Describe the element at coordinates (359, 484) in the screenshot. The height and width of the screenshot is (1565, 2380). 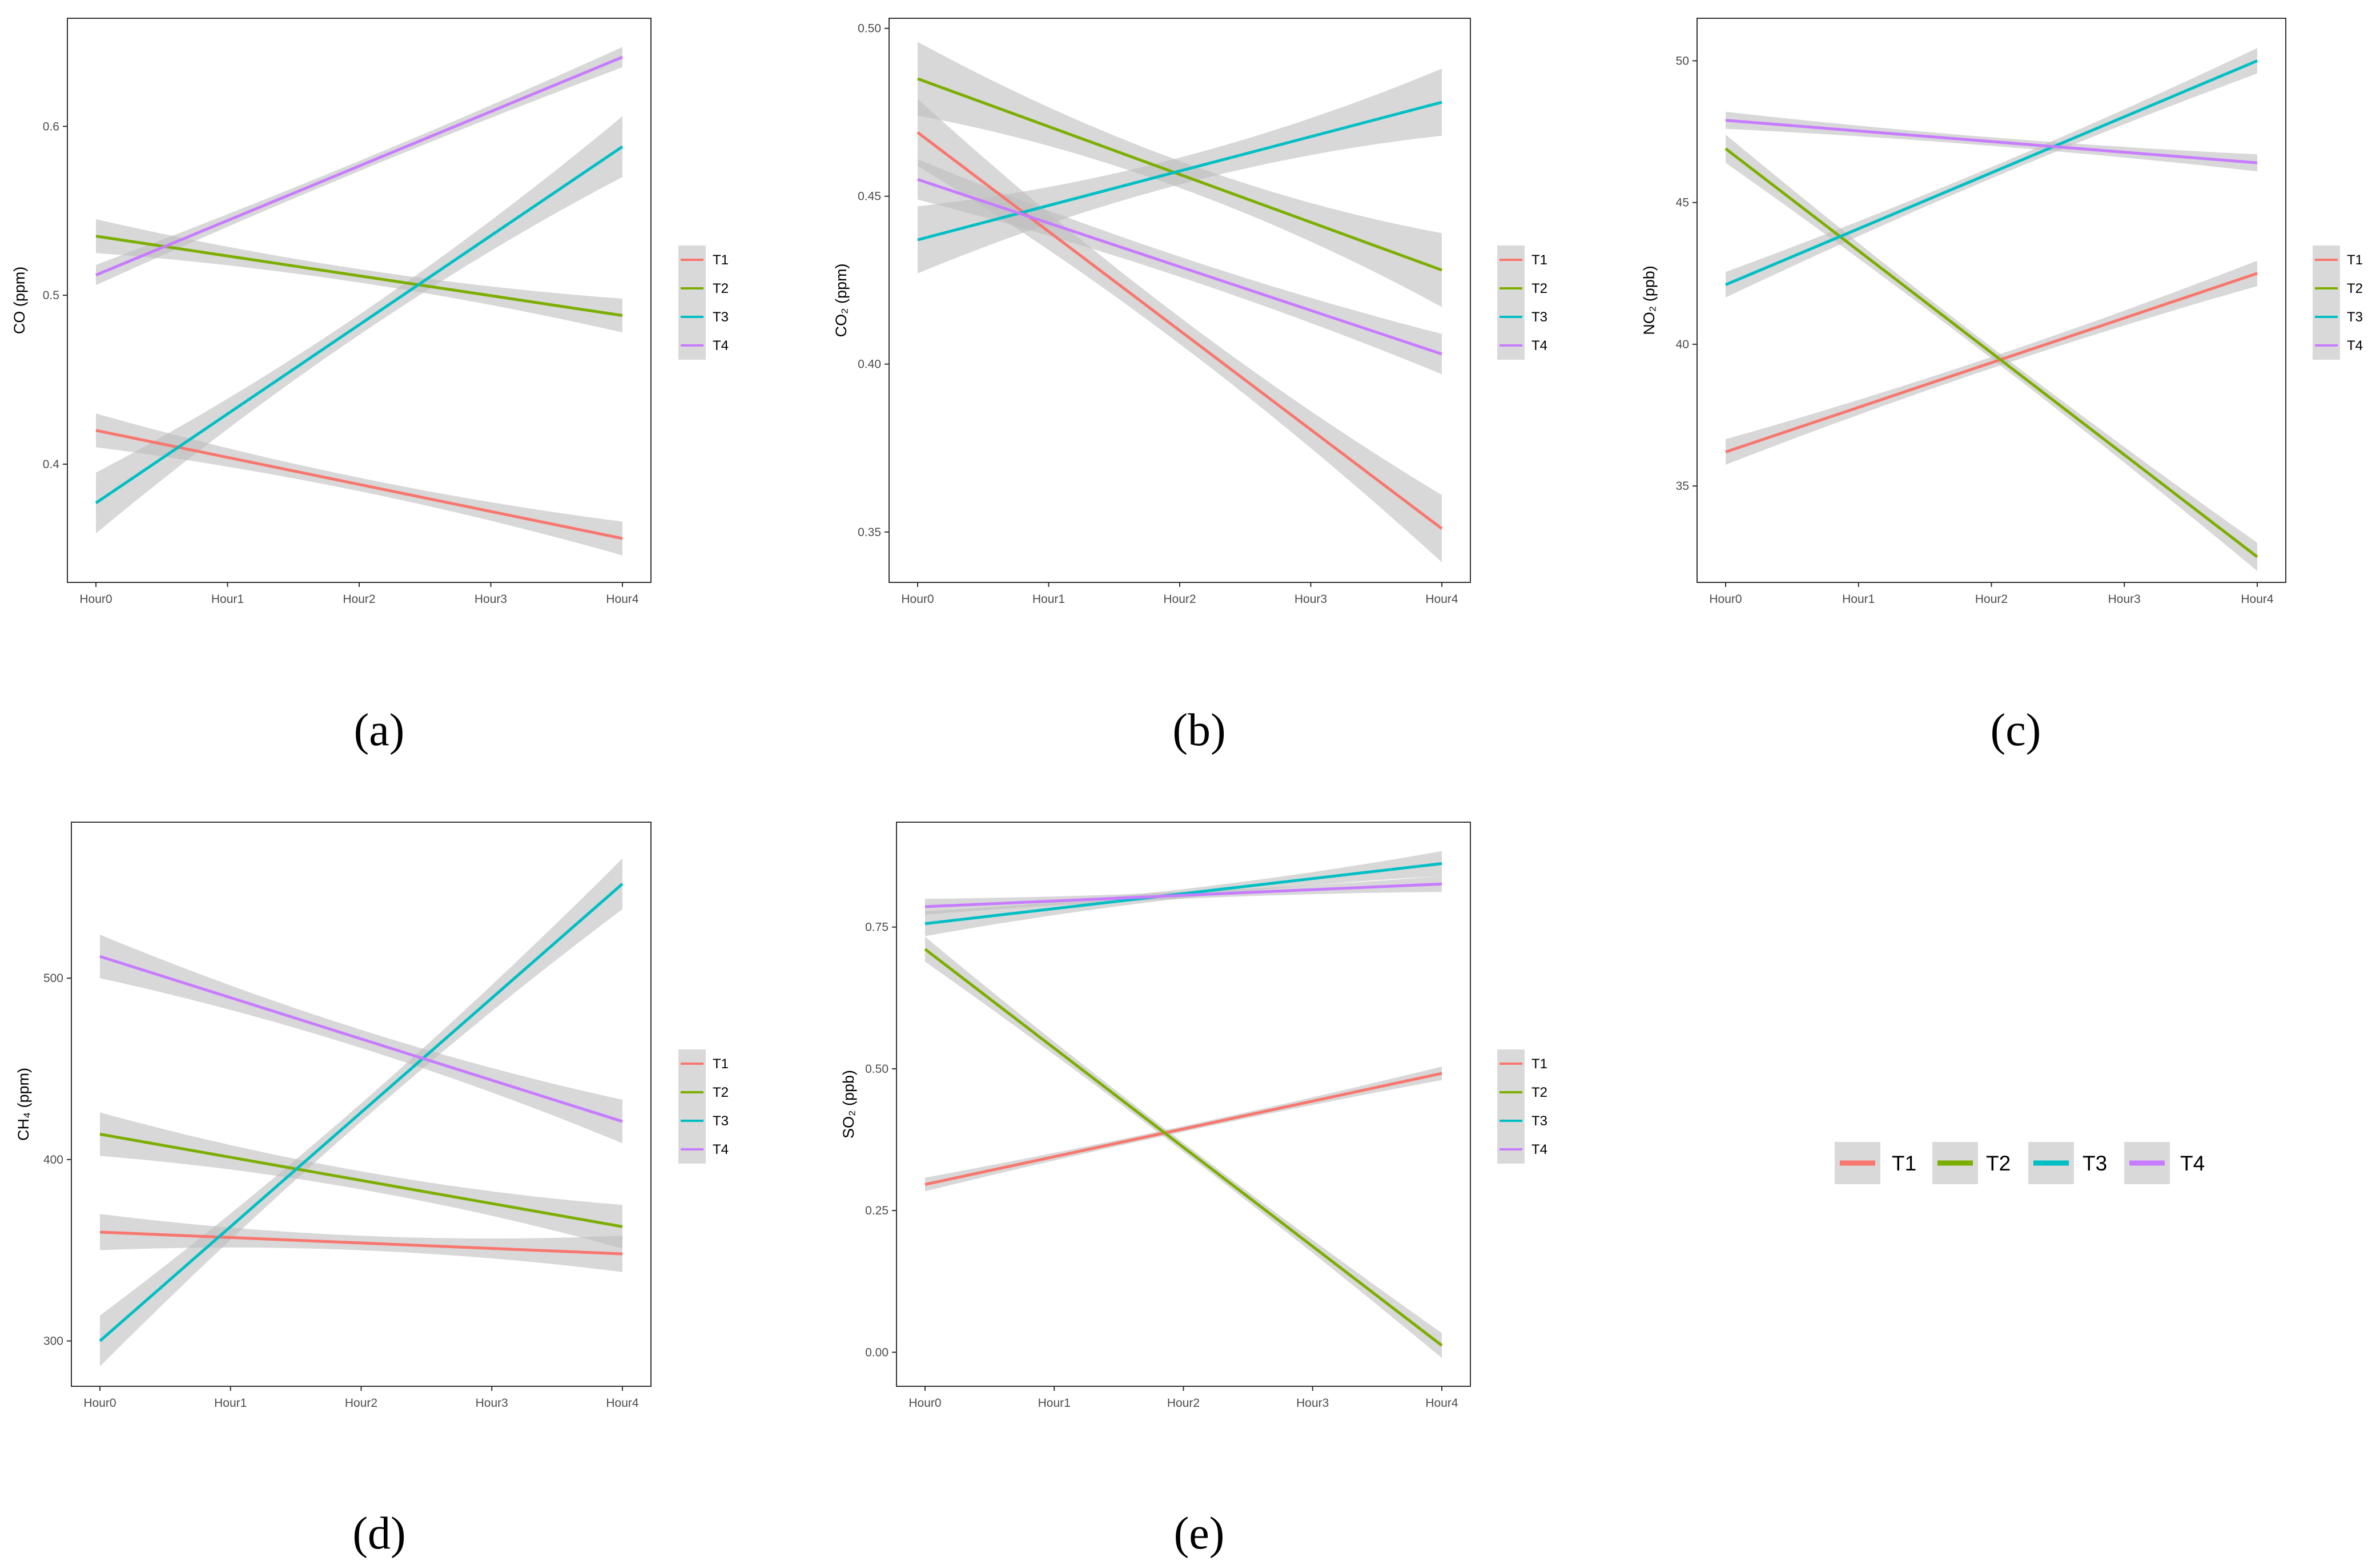
I see `series-line-t1-a` at that location.